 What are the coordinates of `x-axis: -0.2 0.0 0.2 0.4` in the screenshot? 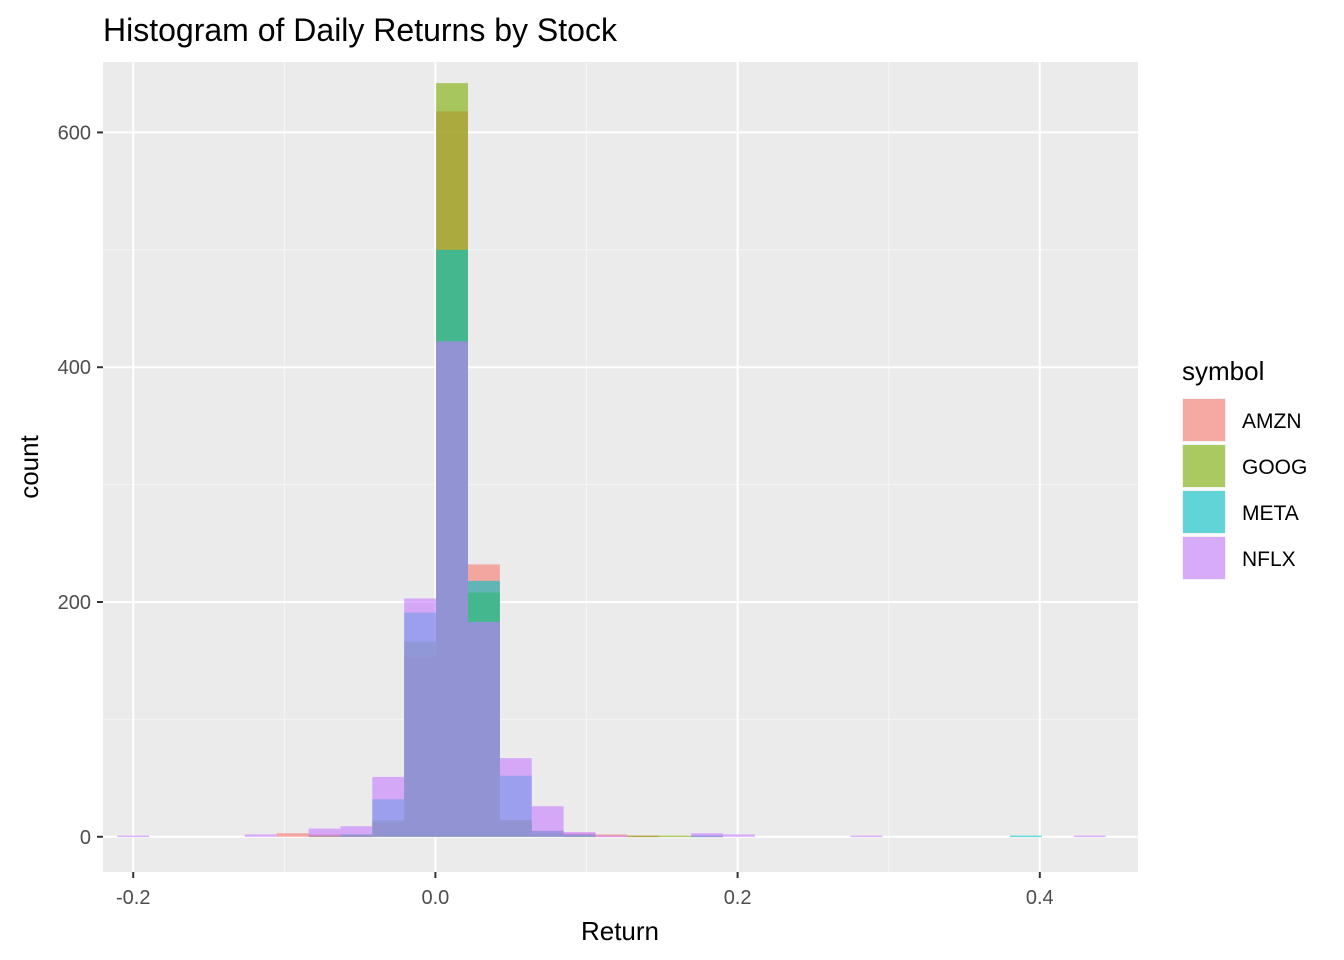 It's located at (585, 890).